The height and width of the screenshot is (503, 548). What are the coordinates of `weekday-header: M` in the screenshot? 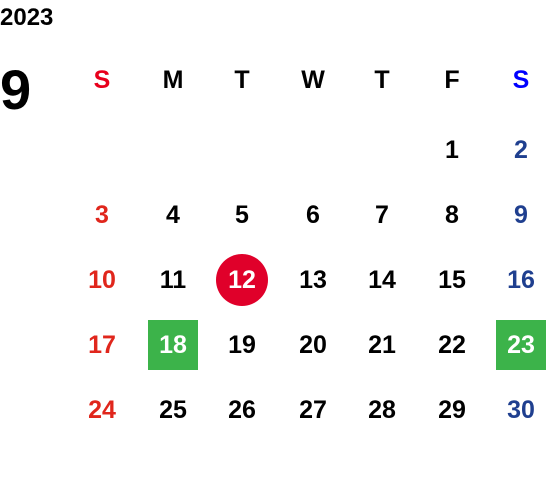 It's located at (173, 79).